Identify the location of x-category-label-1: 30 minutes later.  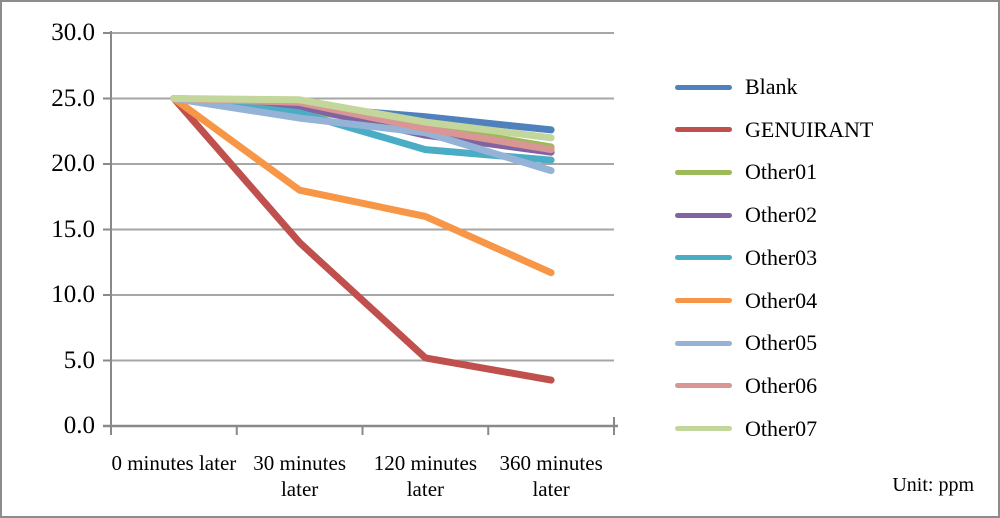
(299, 476).